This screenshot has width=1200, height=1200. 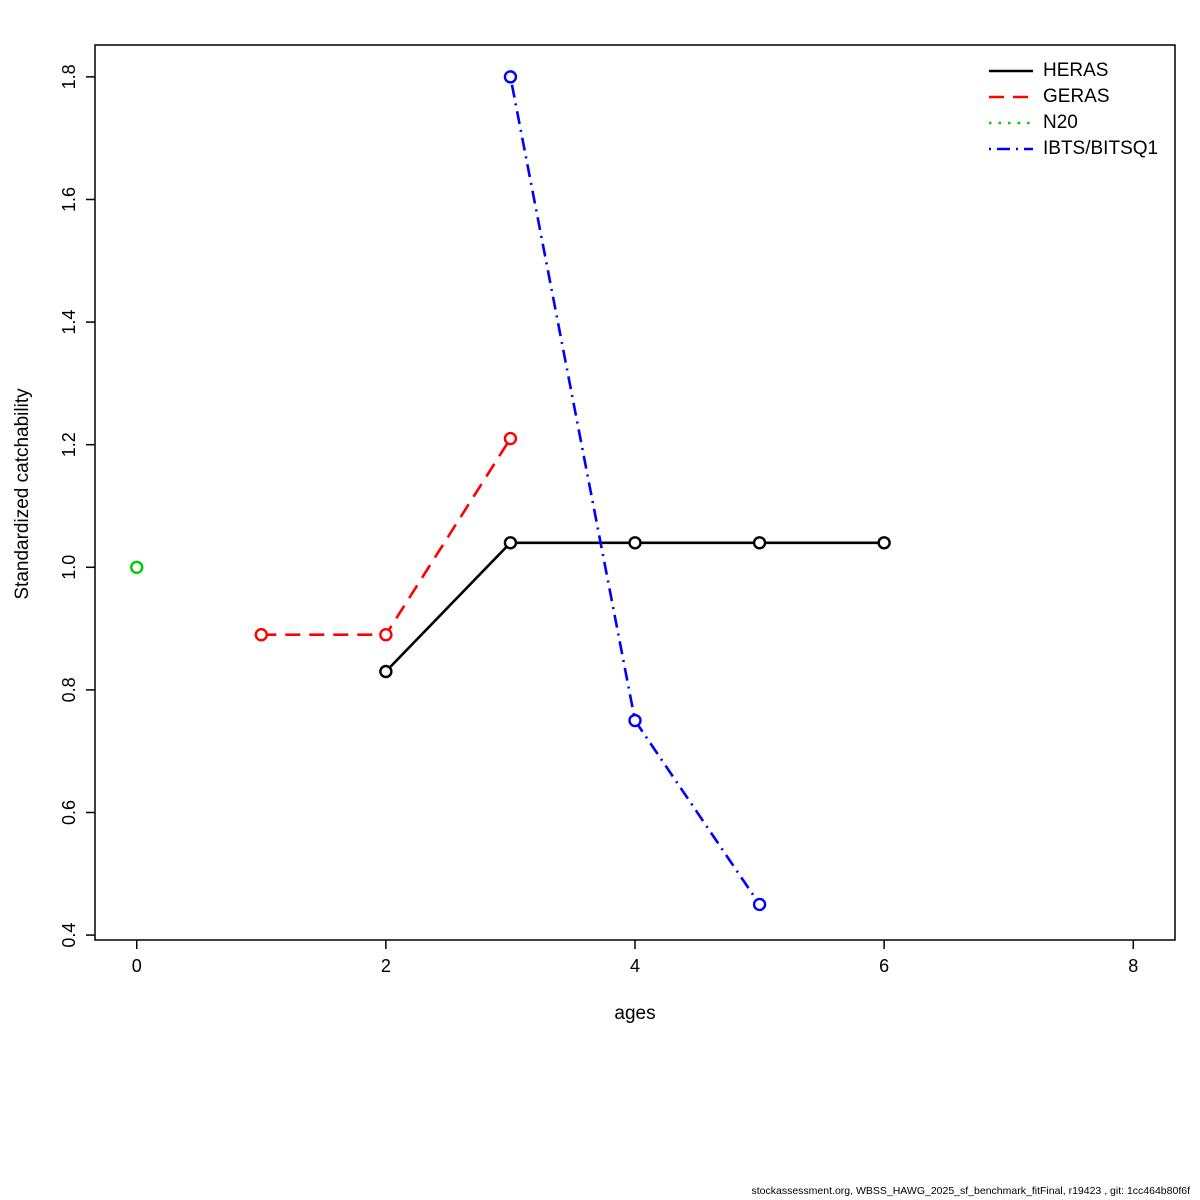 What do you see at coordinates (1060, 122) in the screenshot?
I see `legend-label: N20` at bounding box center [1060, 122].